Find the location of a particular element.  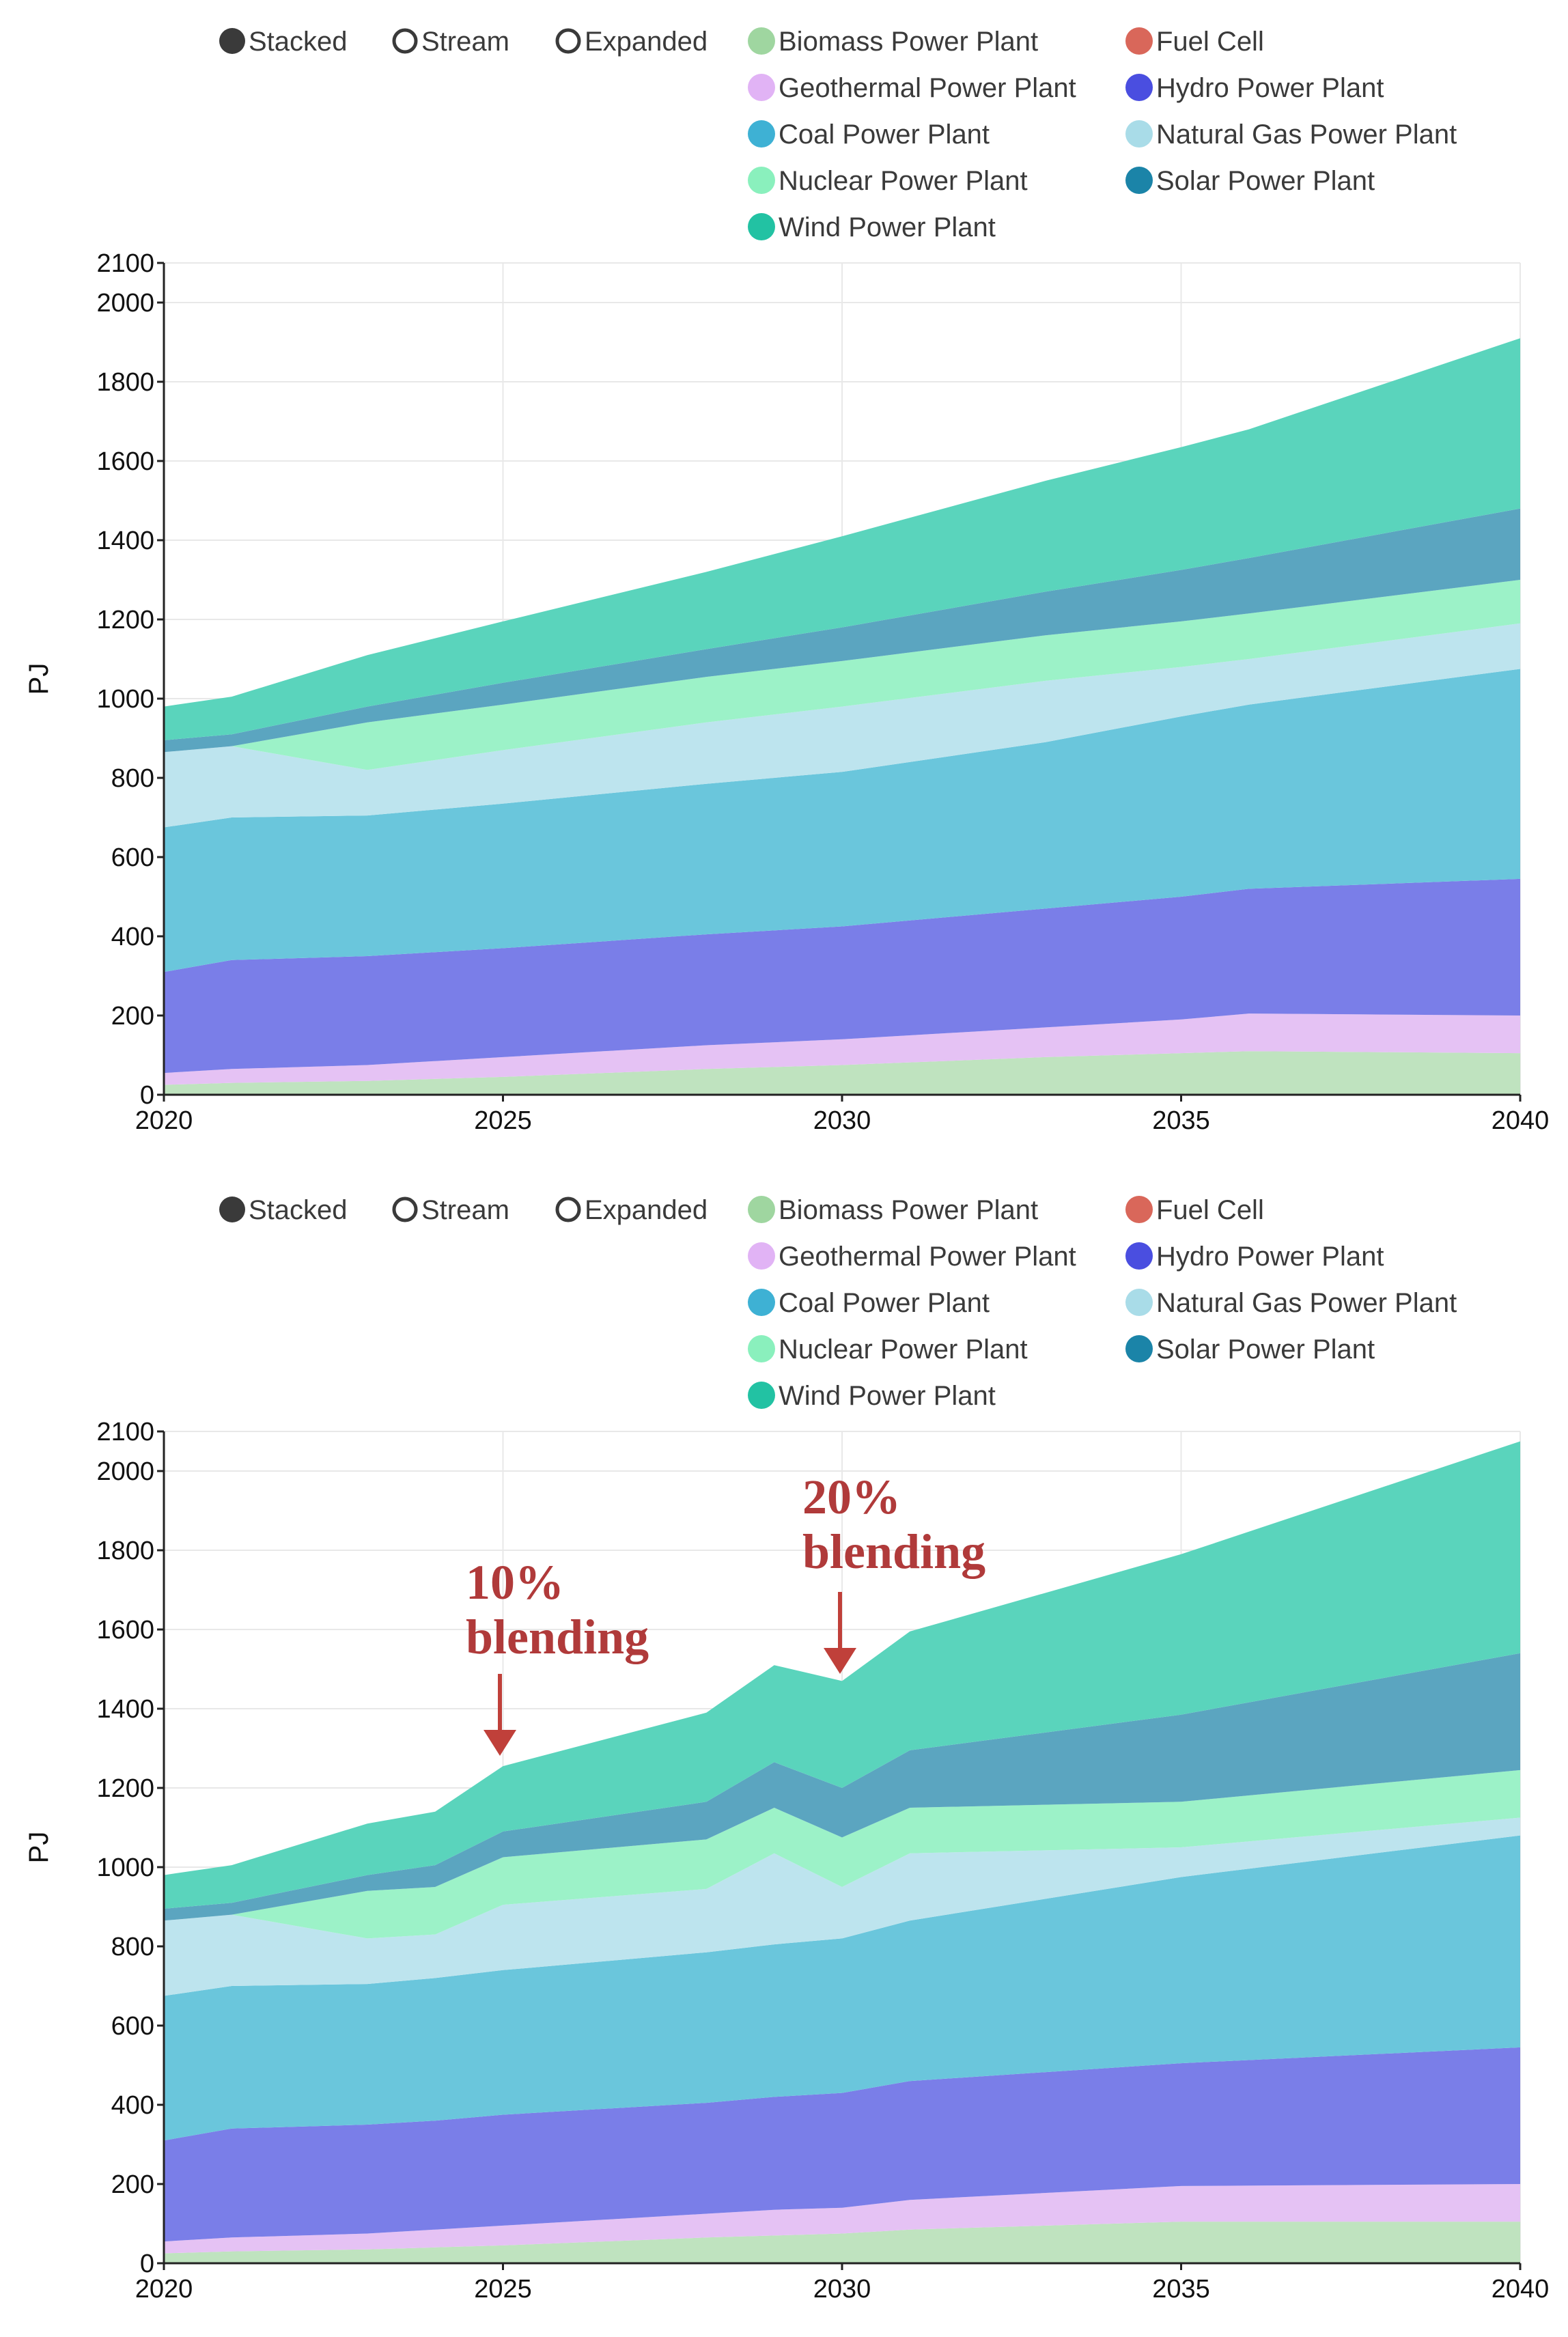

annotation-1: 10%blending is located at coordinates (557, 1655).